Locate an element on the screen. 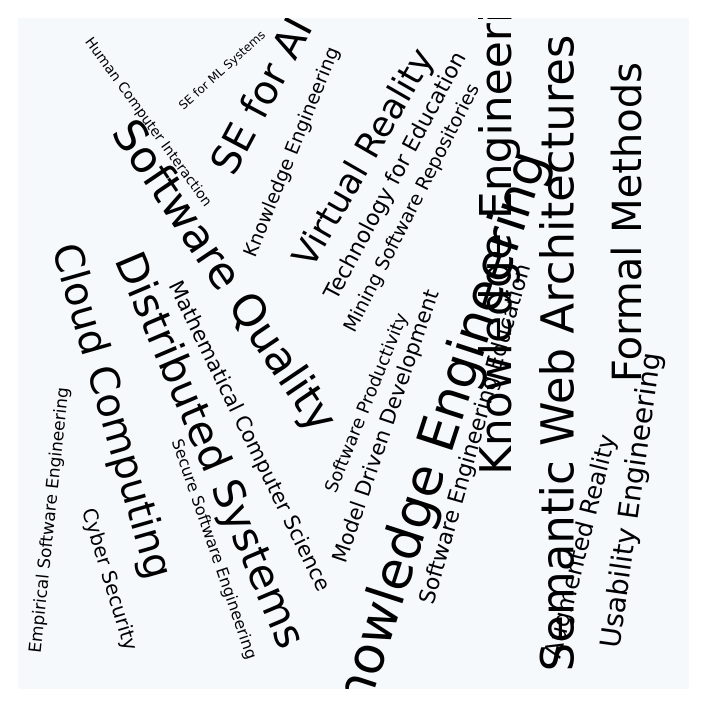 Image resolution: width=707 pixels, height=707 pixels. word-usability-engineering: Usability Engineering is located at coordinates (630, 500).